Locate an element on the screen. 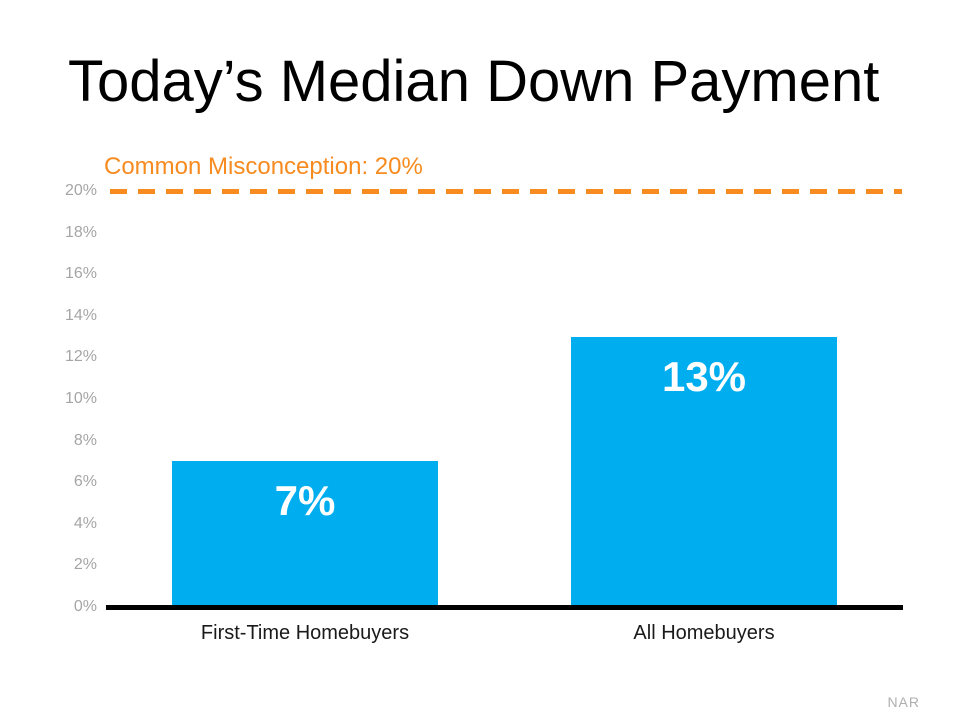  y-tick-label: 16% is located at coordinates (80, 274).